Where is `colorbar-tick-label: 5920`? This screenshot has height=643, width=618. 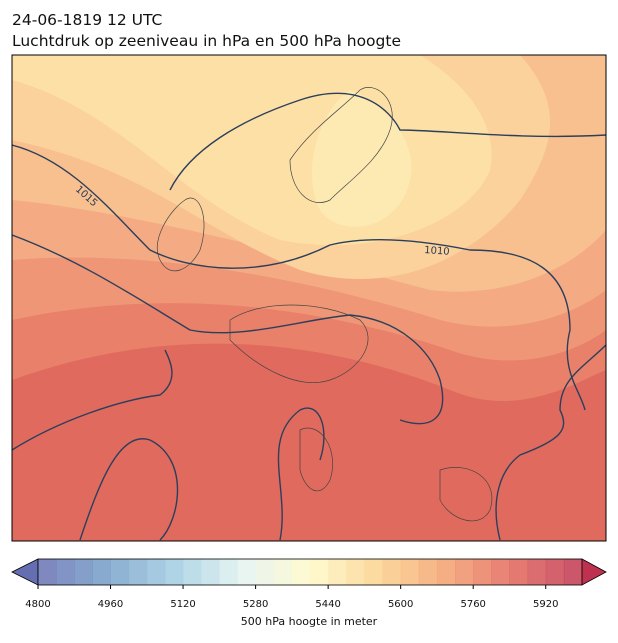 colorbar-tick-label: 5920 is located at coordinates (545, 604).